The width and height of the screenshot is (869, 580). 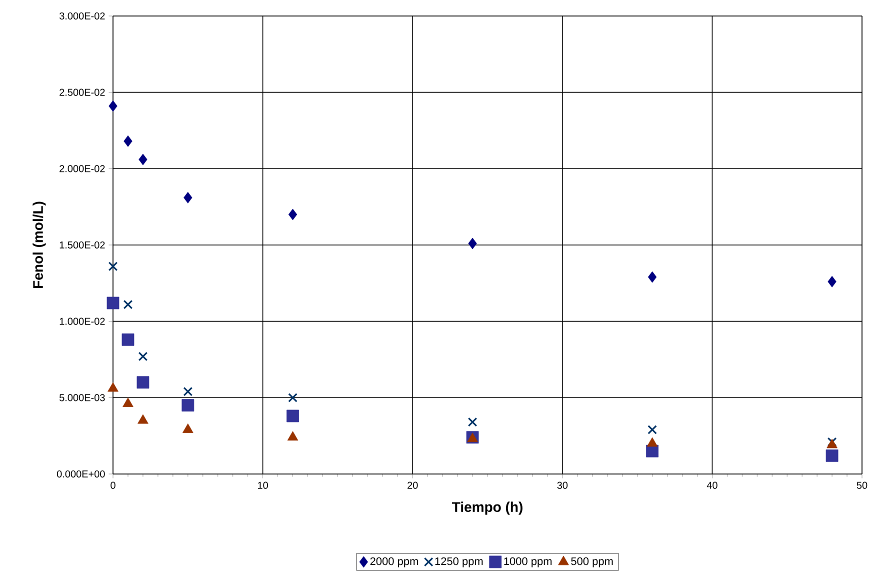 What do you see at coordinates (592, 562) in the screenshot?
I see `legend-label: 500 ppm` at bounding box center [592, 562].